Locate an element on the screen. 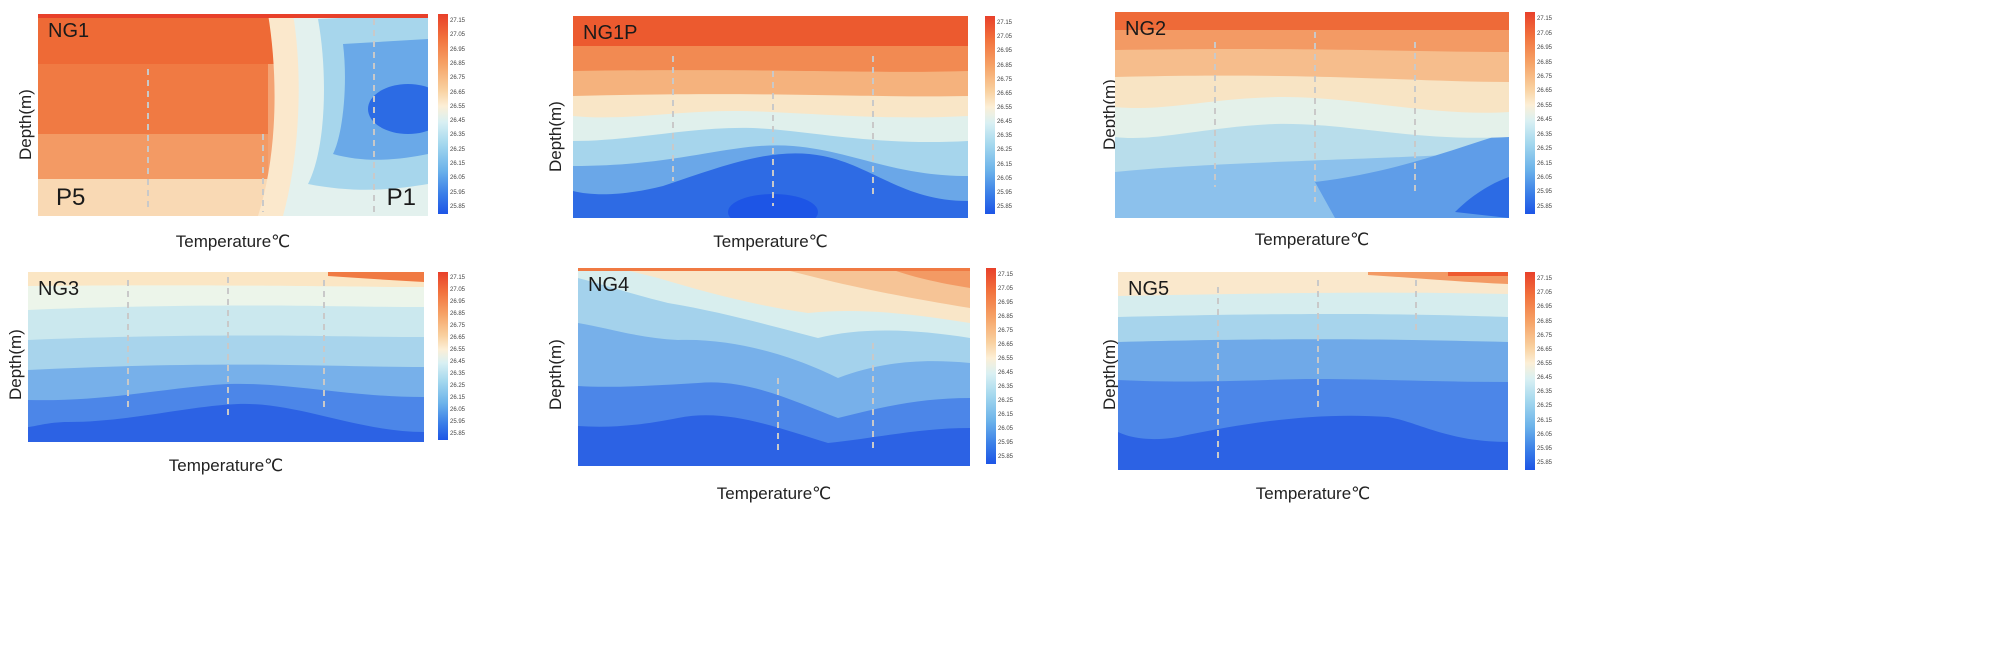 The height and width of the screenshot is (661, 2015). plot-title: NG5 is located at coordinates (1149, 289).